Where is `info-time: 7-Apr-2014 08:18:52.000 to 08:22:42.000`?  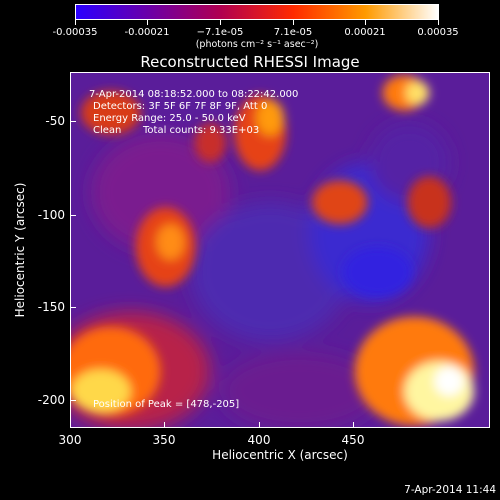 info-time: 7-Apr-2014 08:18:52.000 to 08:22:42.000 is located at coordinates (194, 94).